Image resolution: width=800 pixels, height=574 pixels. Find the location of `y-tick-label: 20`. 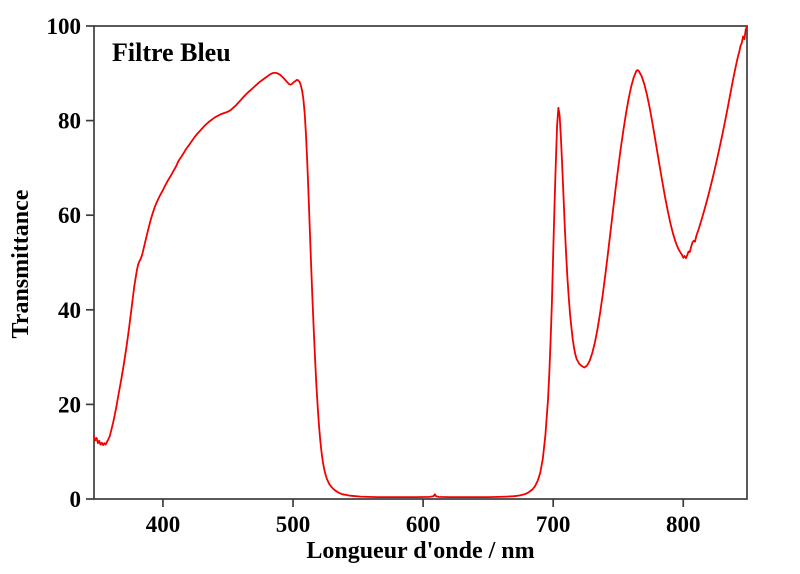

y-tick-label: 20 is located at coordinates (69, 404).